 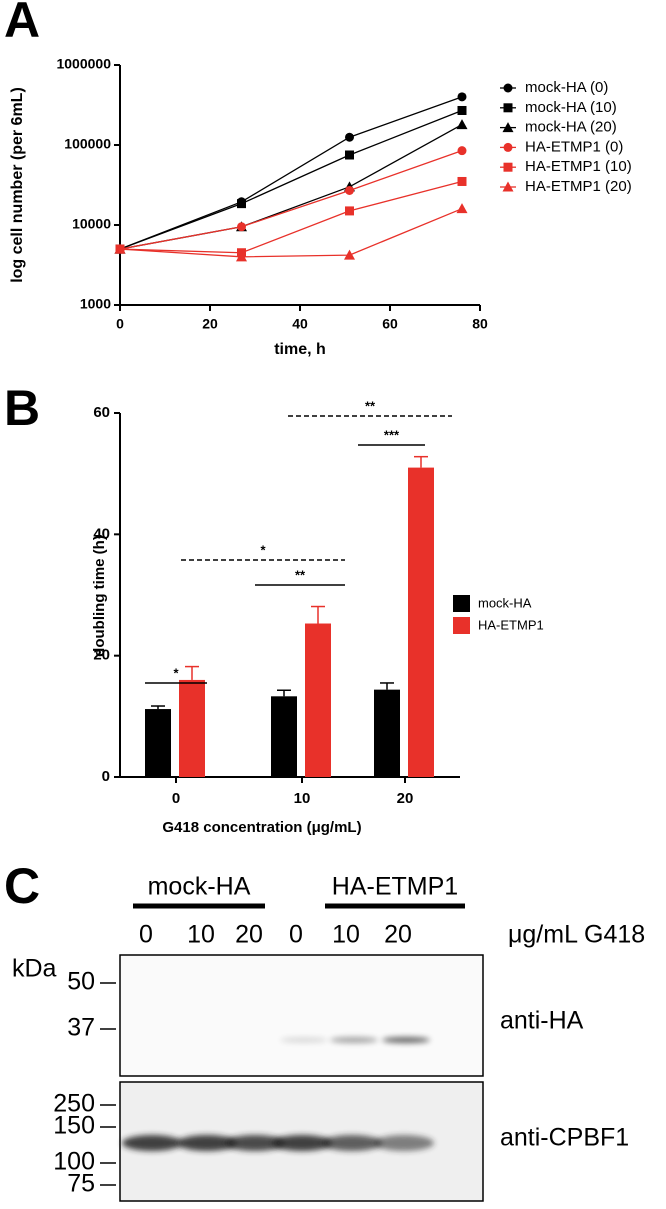 What do you see at coordinates (542, 1021) in the screenshot?
I see `antibody-label: anti-HA` at bounding box center [542, 1021].